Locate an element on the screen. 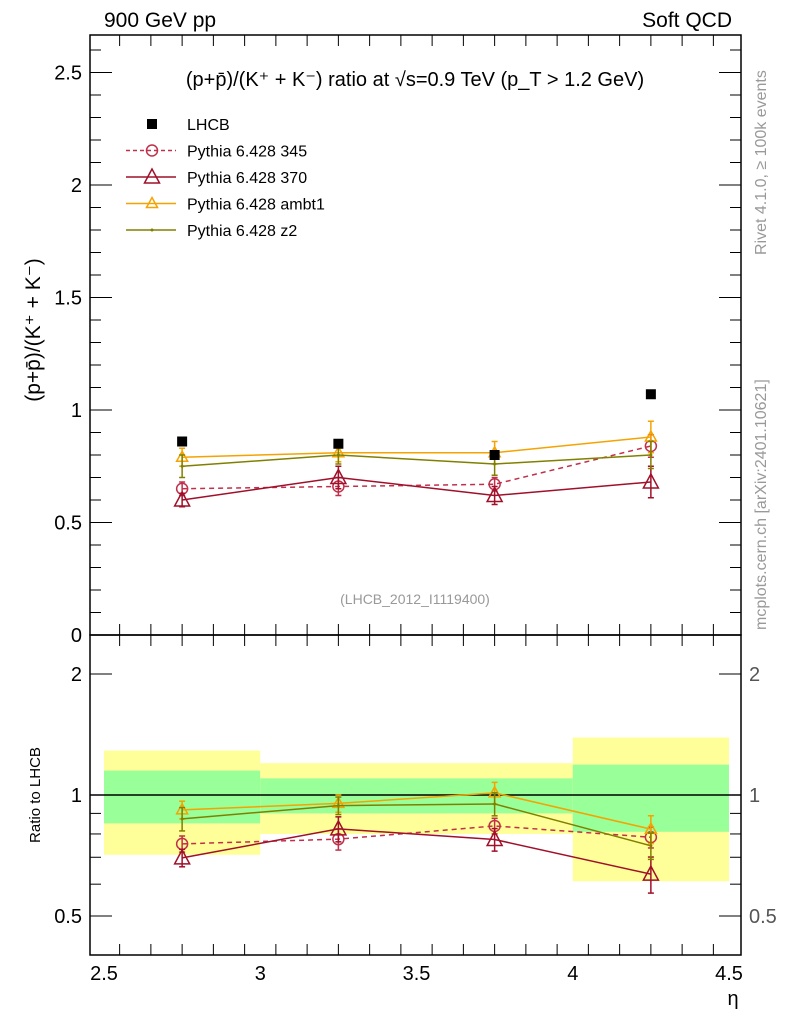  ratio-y-tick-label-right: 0.5 is located at coordinates (763, 917).